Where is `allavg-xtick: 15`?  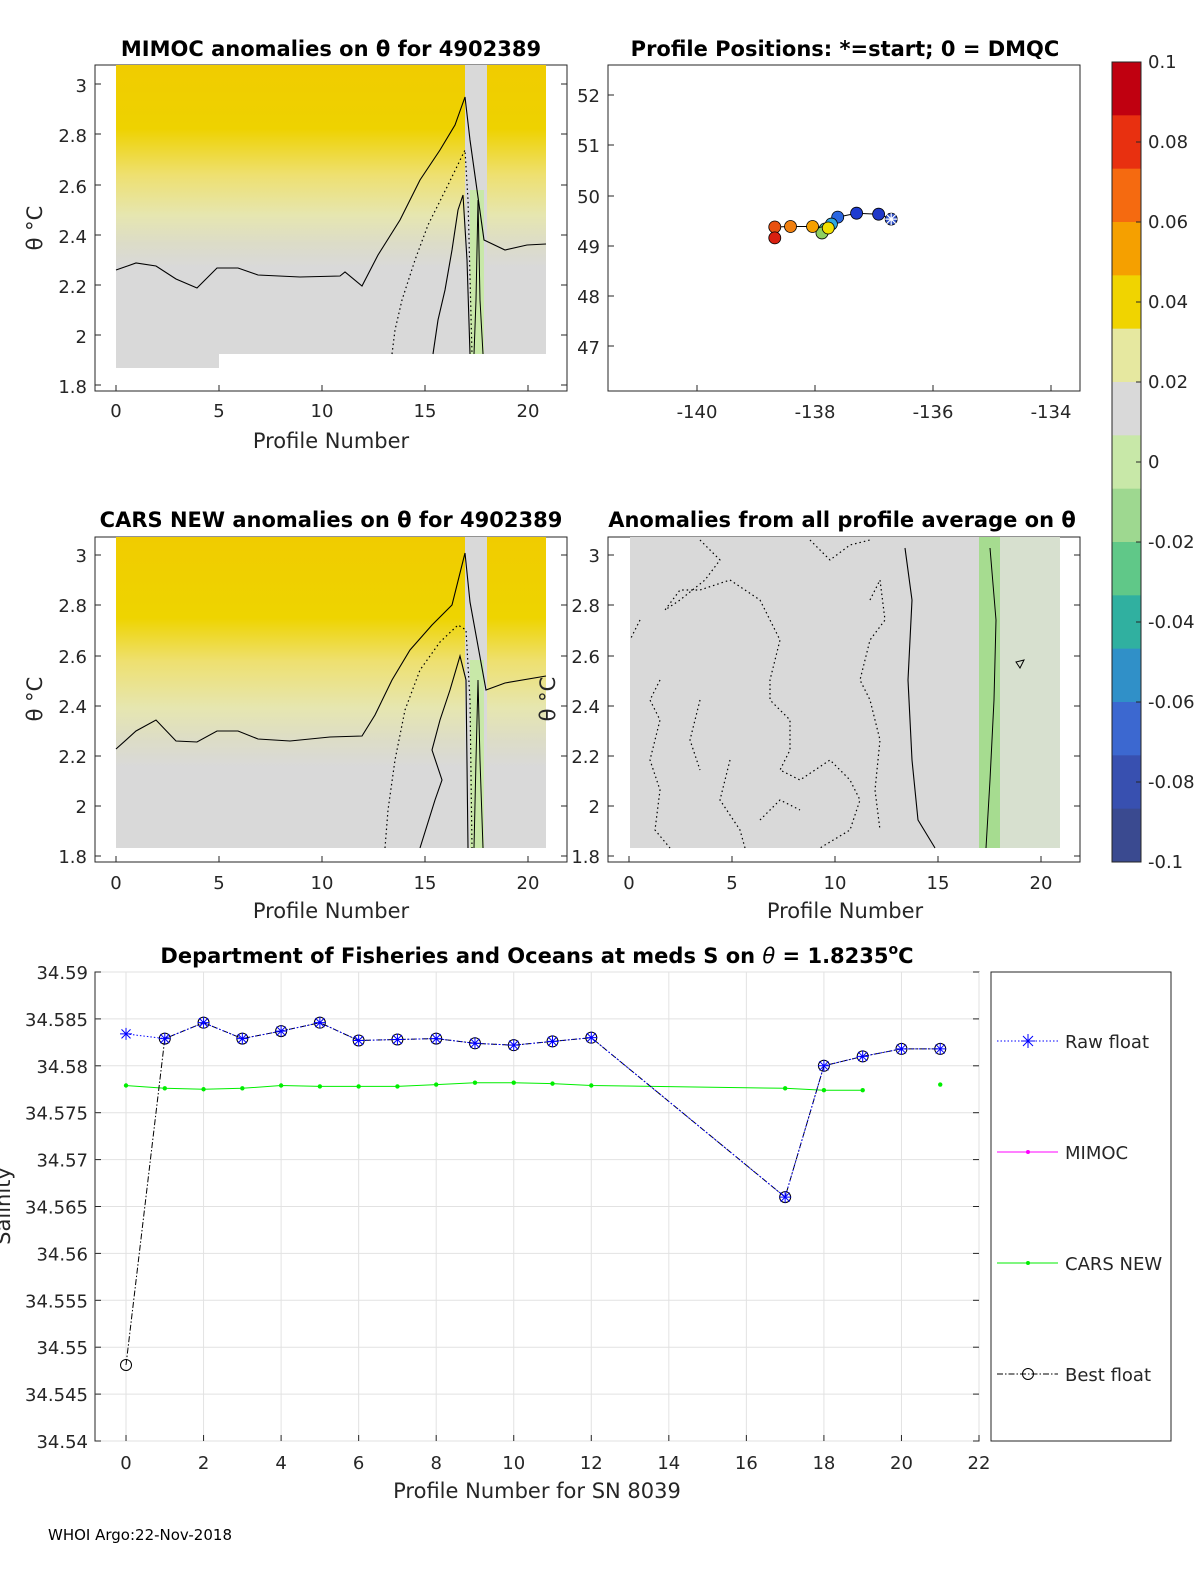 allavg-xtick: 15 is located at coordinates (938, 883).